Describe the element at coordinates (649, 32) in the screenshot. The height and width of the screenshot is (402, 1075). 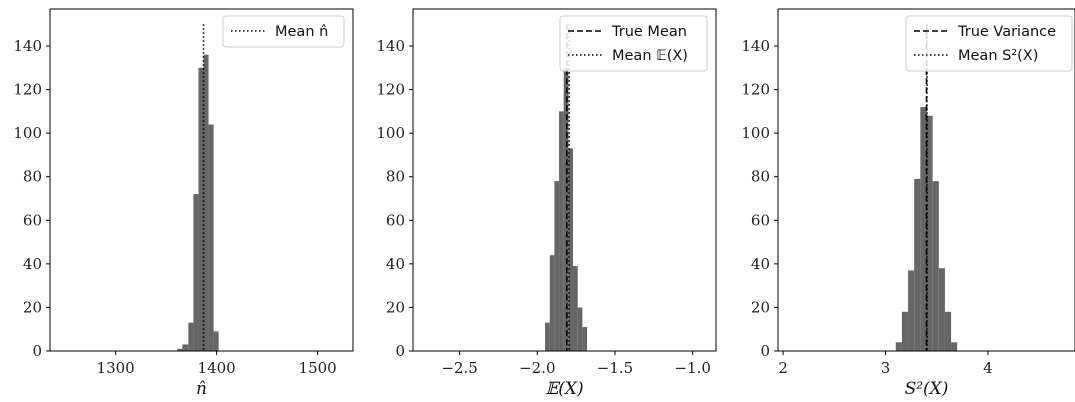
I see `legend-label: True Mean` at that location.